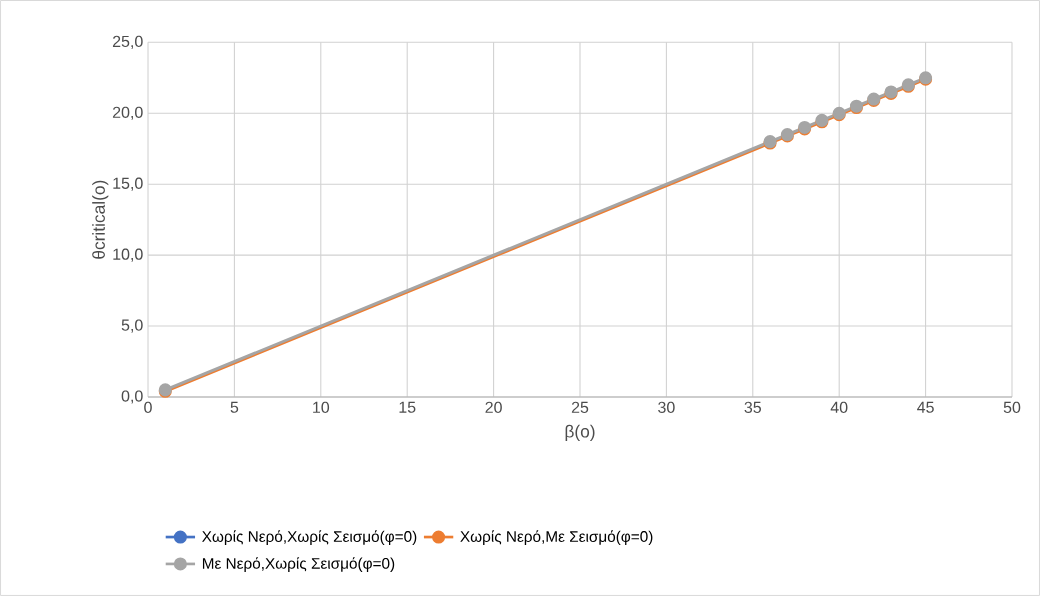 The width and height of the screenshot is (1040, 596). Describe the element at coordinates (127, 42) in the screenshot. I see `y-tick-label: 25,0` at that location.